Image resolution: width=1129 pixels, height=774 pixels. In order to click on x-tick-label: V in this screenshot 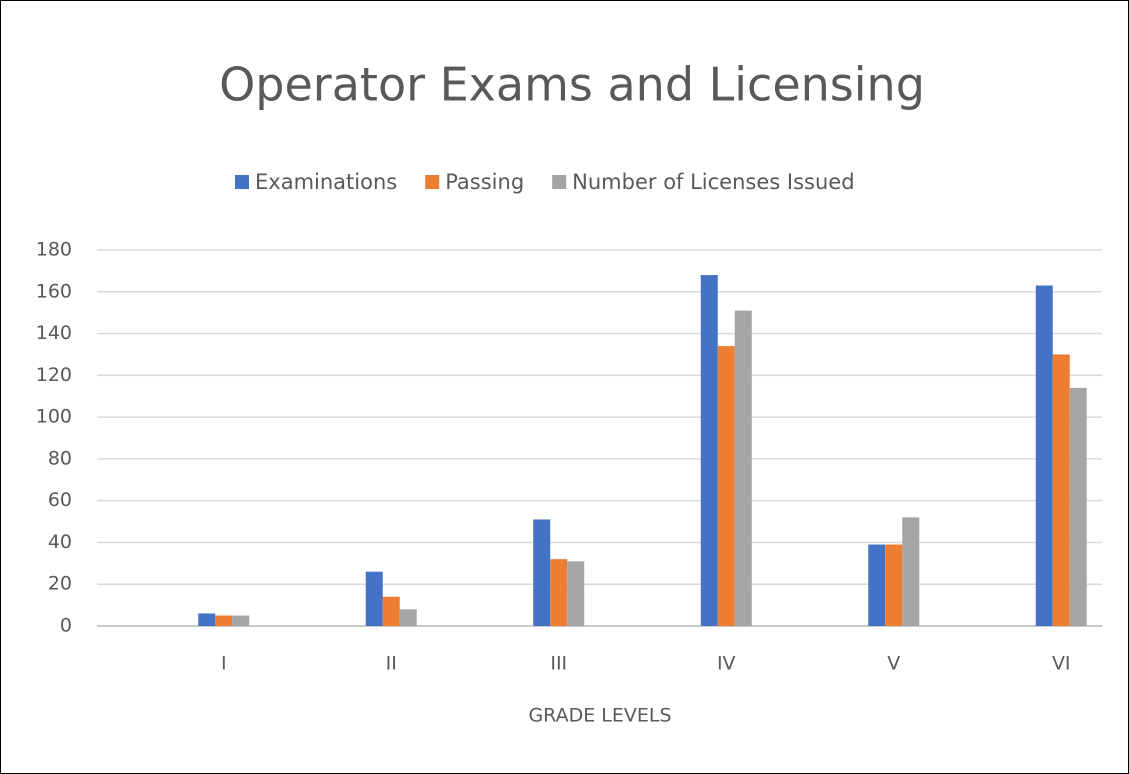, I will do `click(893, 664)`.